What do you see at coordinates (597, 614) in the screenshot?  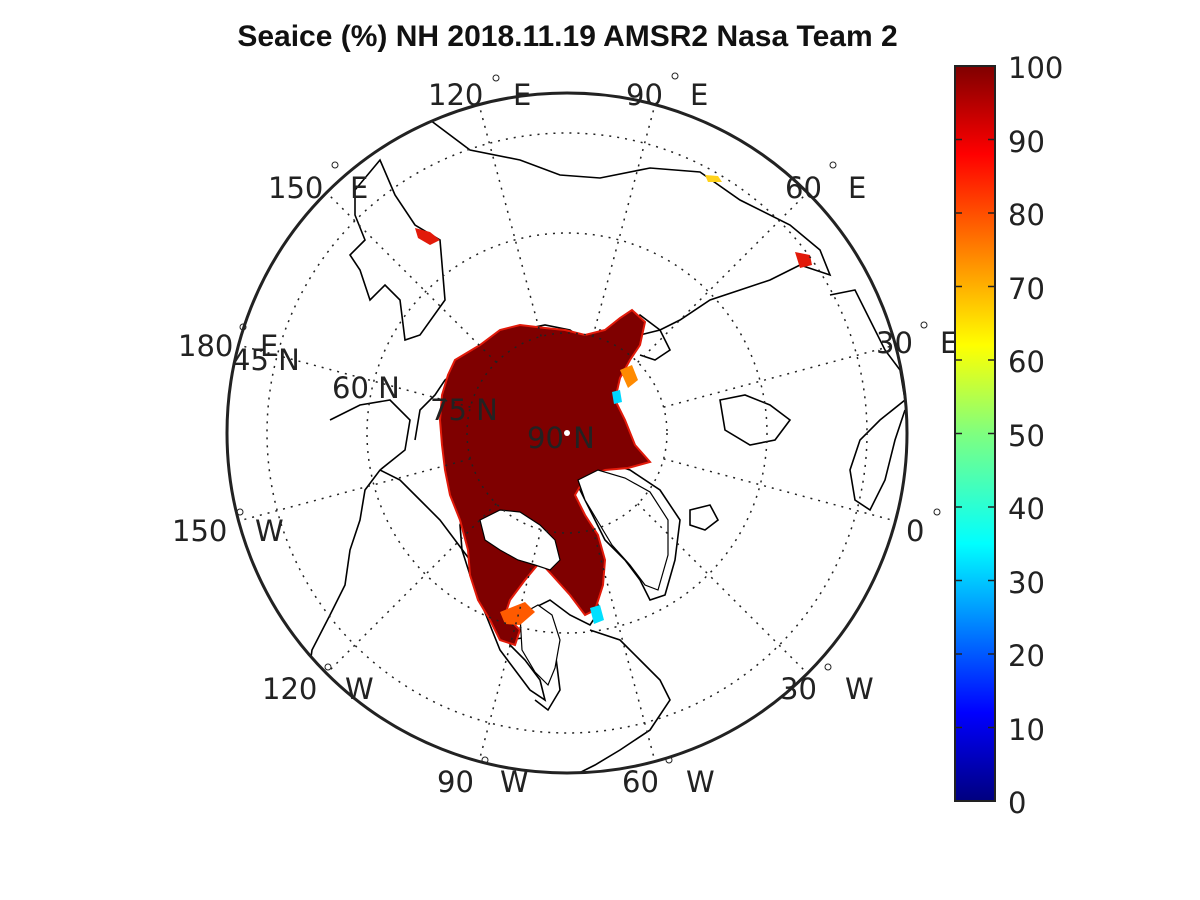 I see `ice-davis` at bounding box center [597, 614].